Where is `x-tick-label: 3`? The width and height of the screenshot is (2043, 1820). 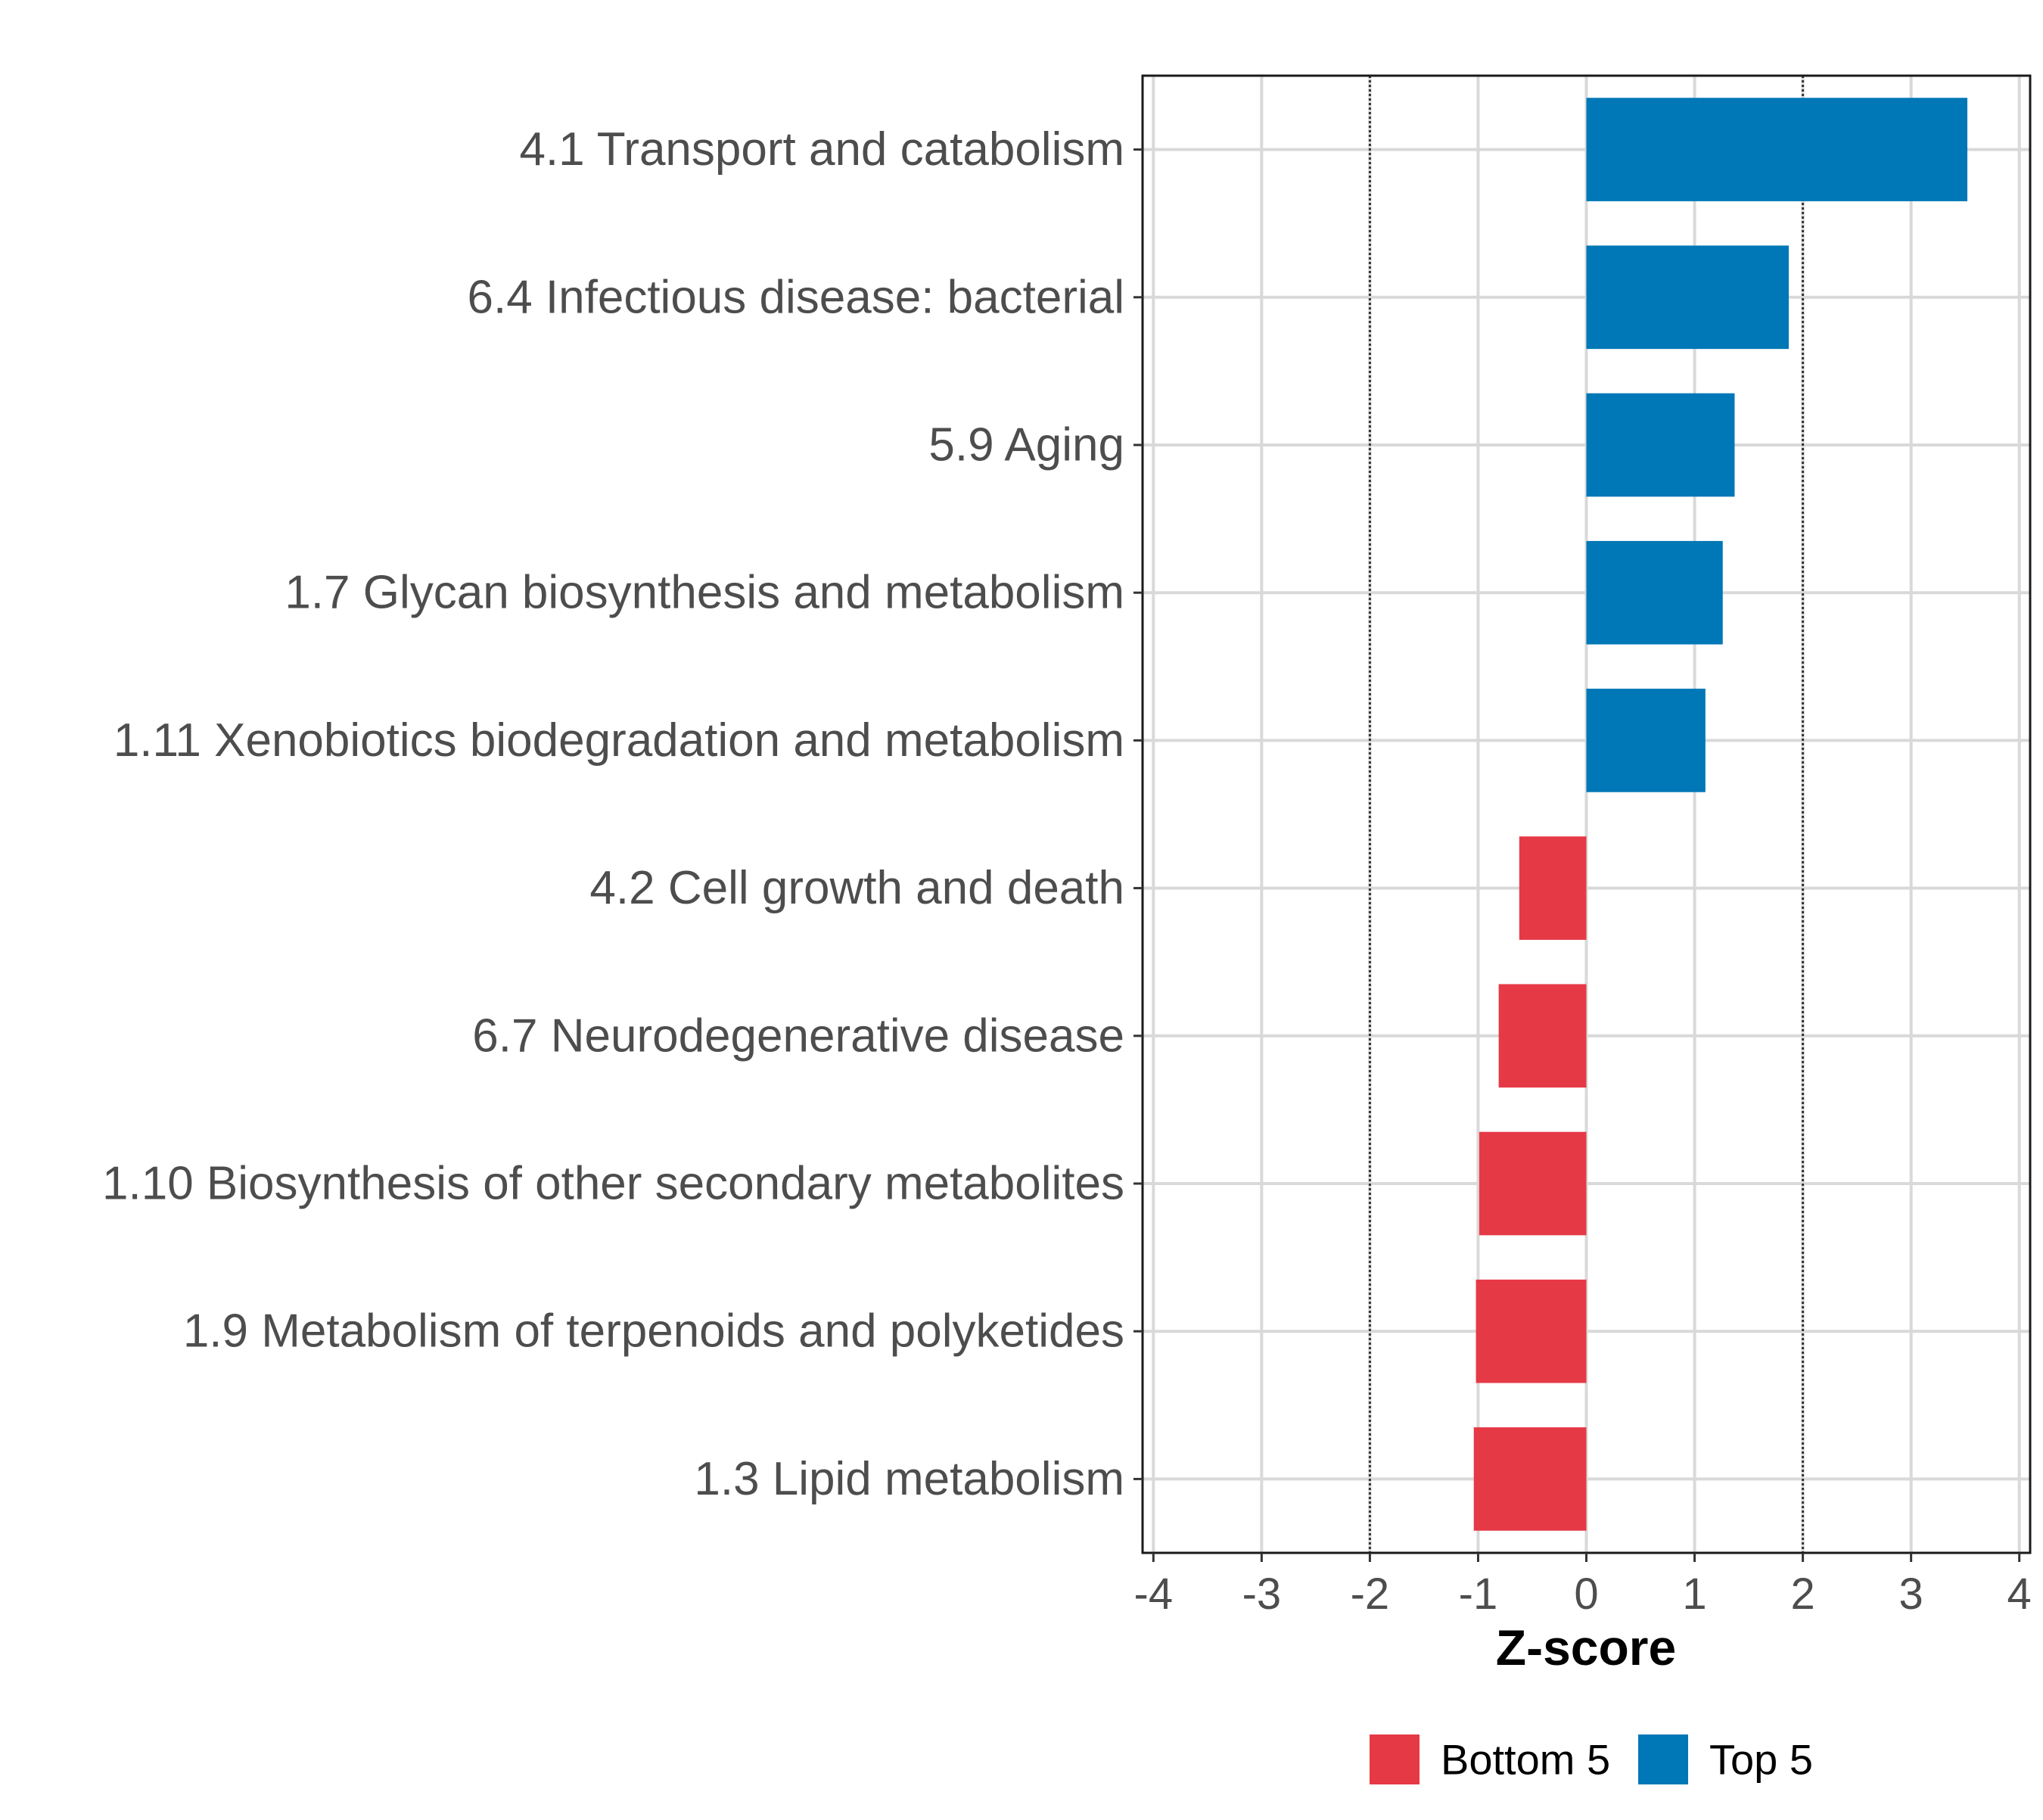 x-tick-label: 3 is located at coordinates (1911, 1594).